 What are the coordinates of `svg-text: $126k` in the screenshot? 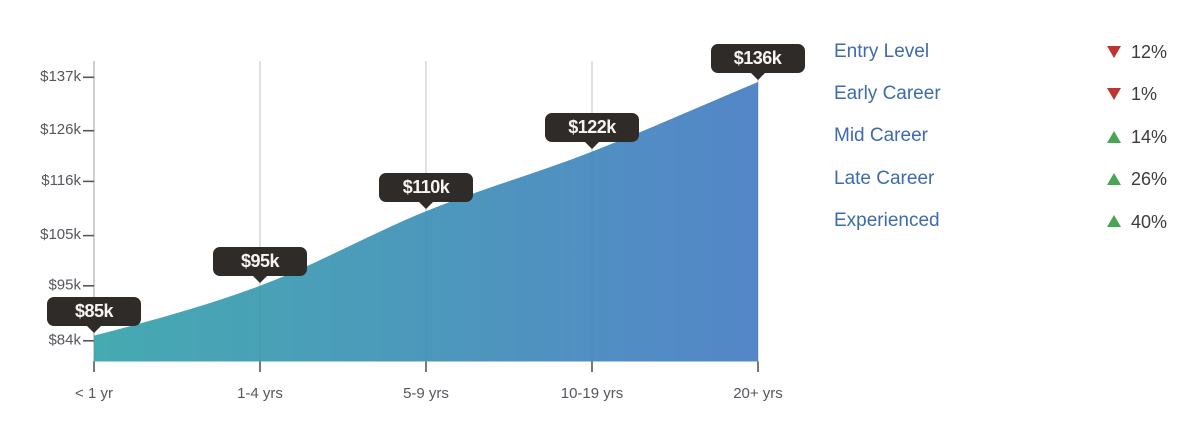 It's located at (60, 129).